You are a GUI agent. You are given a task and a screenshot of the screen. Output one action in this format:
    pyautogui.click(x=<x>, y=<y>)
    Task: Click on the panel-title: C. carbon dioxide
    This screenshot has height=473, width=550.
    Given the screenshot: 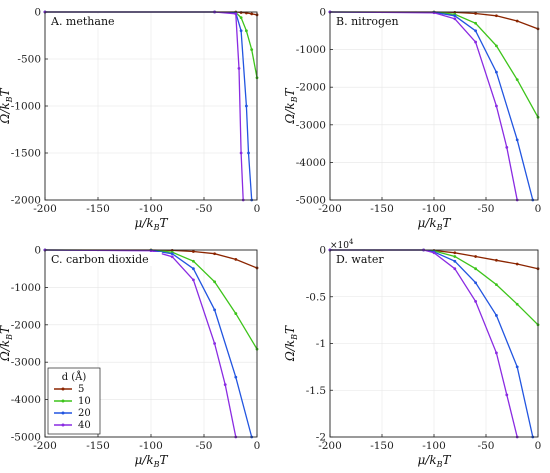 What is the action you would take?
    pyautogui.click(x=100, y=259)
    